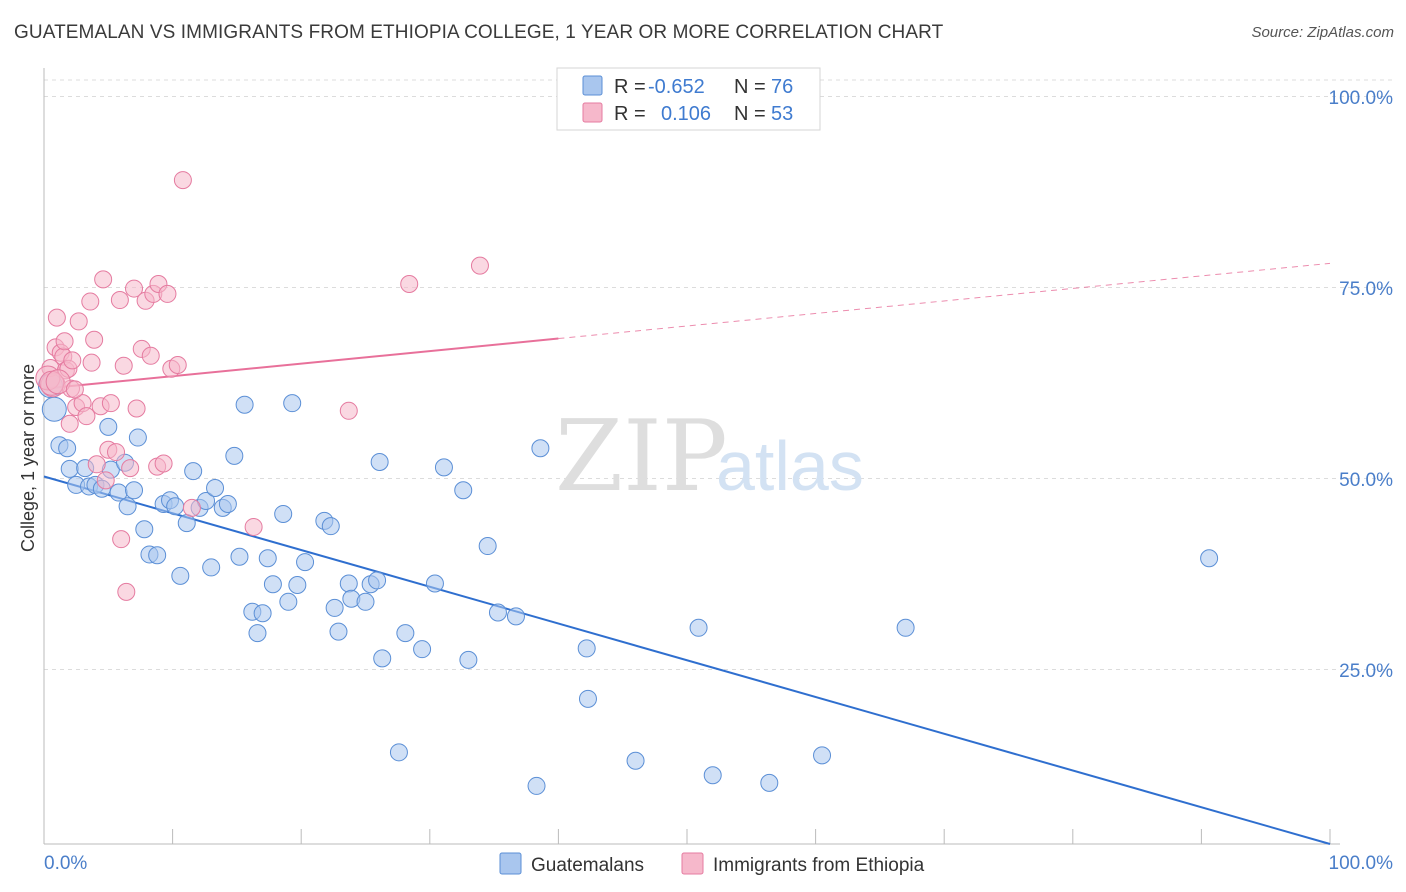  I want to click on y-tick-label: 100.0%, so click(1361, 98).